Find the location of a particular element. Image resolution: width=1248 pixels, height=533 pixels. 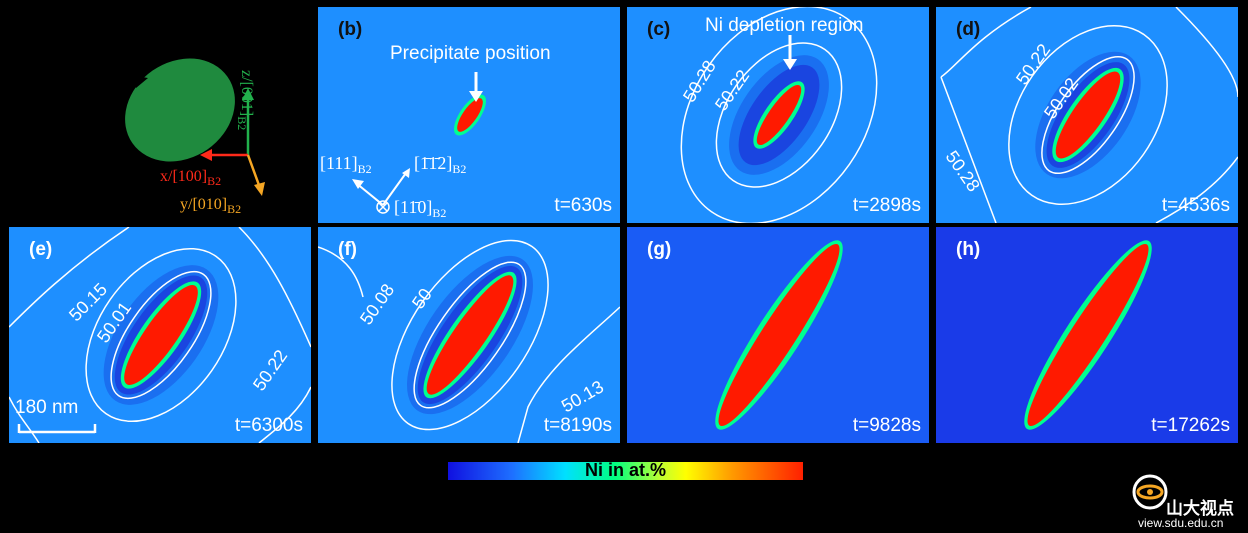

colorbar-label: Ni in at.% is located at coordinates (625, 470).